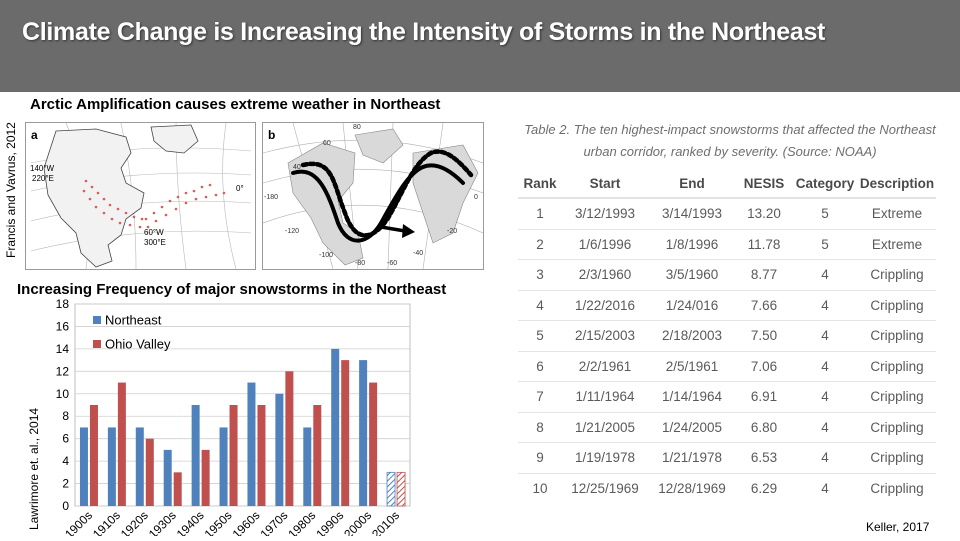 Image resolution: width=960 pixels, height=541 pixels. What do you see at coordinates (692, 366) in the screenshot?
I see `cell-end: 2/5/1961` at bounding box center [692, 366].